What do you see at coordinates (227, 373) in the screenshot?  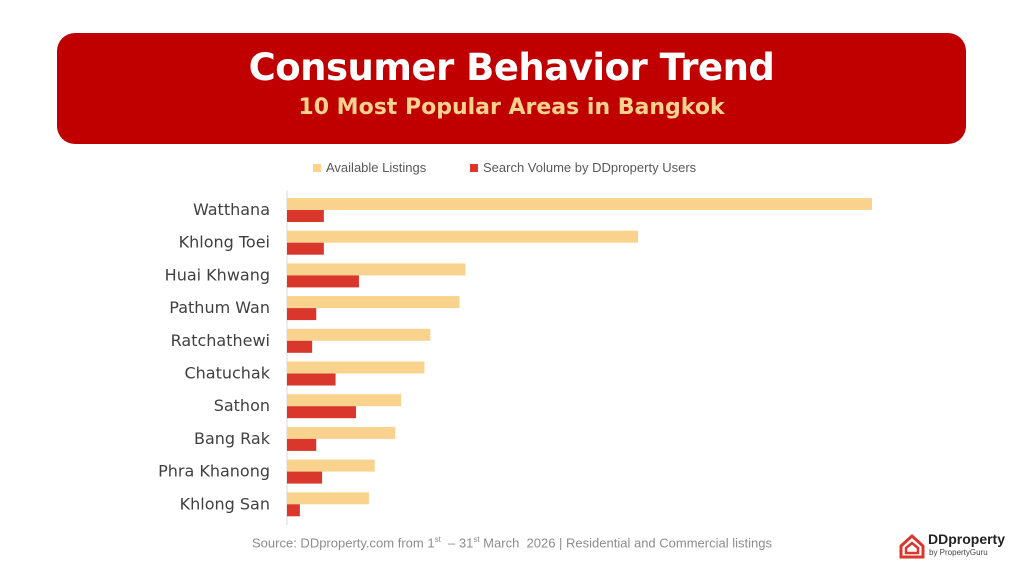 I see `category-label: Chatuchak` at bounding box center [227, 373].